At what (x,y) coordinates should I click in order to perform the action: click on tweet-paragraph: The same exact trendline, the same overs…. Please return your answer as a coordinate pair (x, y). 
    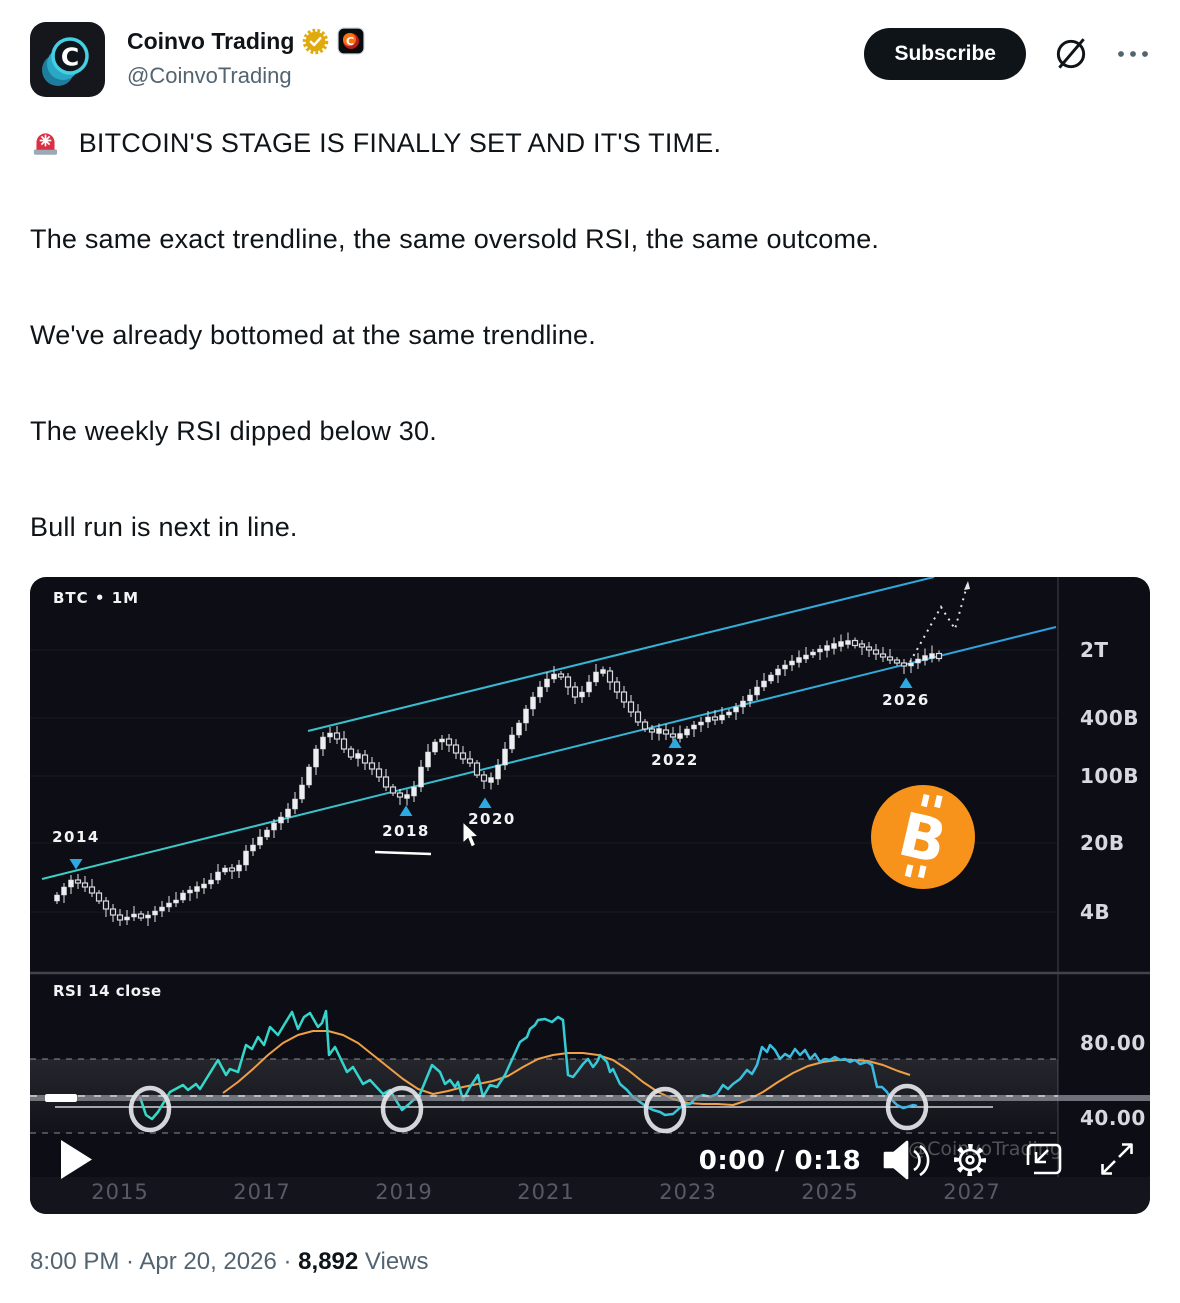
    Looking at the image, I should click on (455, 239).